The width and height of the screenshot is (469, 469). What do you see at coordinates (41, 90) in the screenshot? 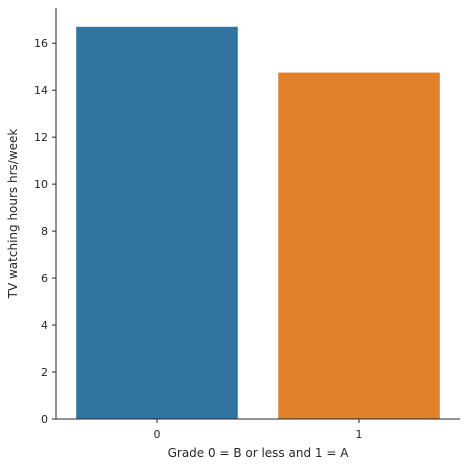
I see `y-tick-label-14: 14` at bounding box center [41, 90].